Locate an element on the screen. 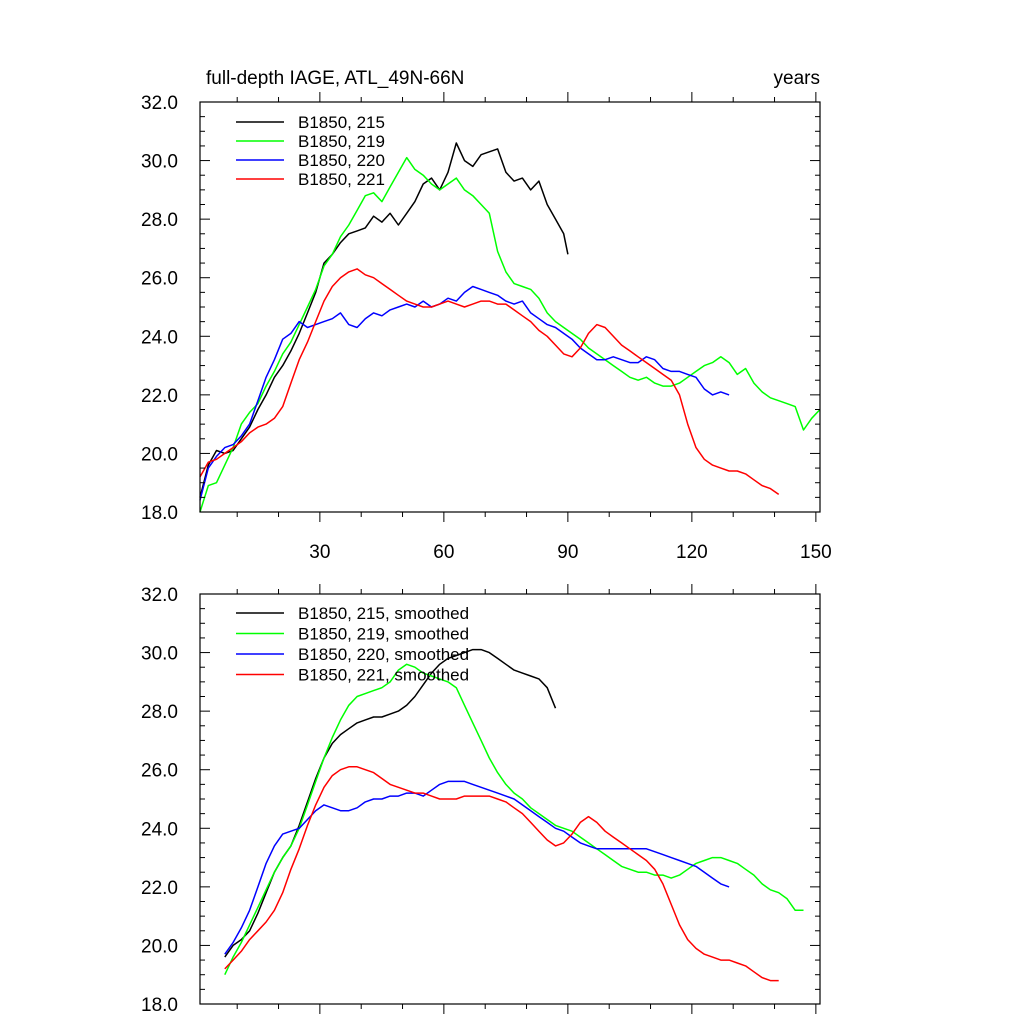  legend-label-b1850-219-smoothed: B1850, 219, smoothed is located at coordinates (383, 634).